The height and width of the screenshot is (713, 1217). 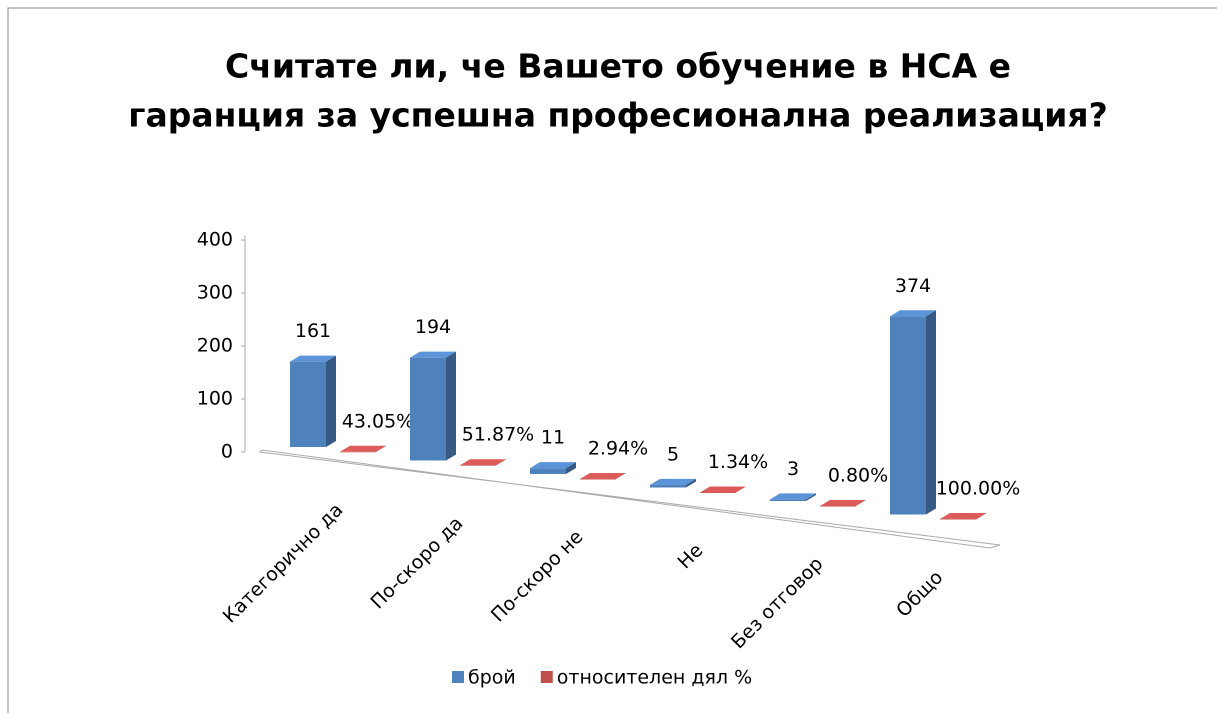 What do you see at coordinates (378, 421) in the screenshot?
I see `data-label: 43.05%` at bounding box center [378, 421].